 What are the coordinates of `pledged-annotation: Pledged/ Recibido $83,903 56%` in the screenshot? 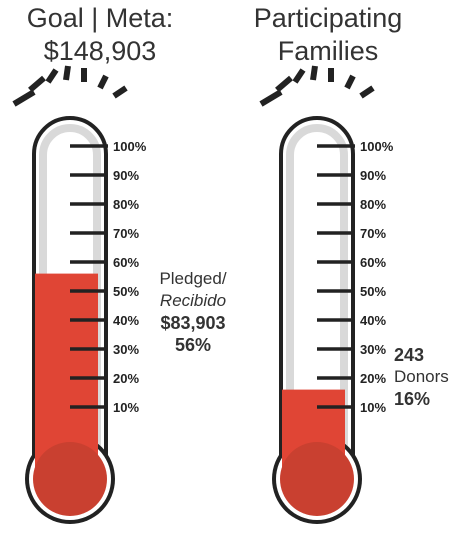 It's located at (193, 312).